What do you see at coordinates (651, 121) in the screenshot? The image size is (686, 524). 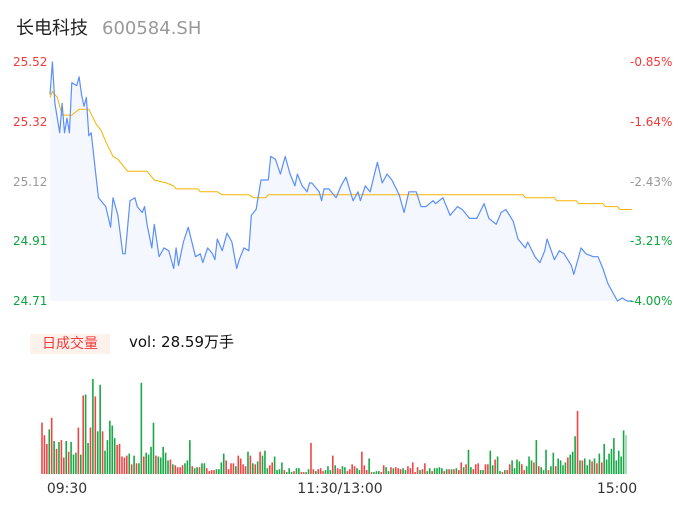 I see `y-tick-percent: -1.64%` at bounding box center [651, 121].